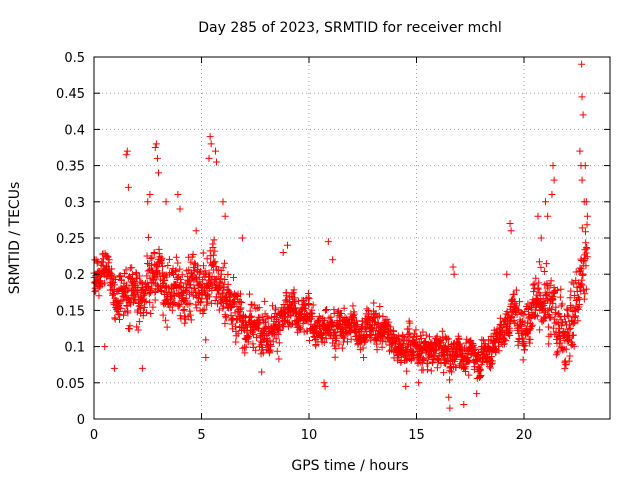 The width and height of the screenshot is (640, 480). I want to click on y-tick-label: 0.35, so click(70, 167).